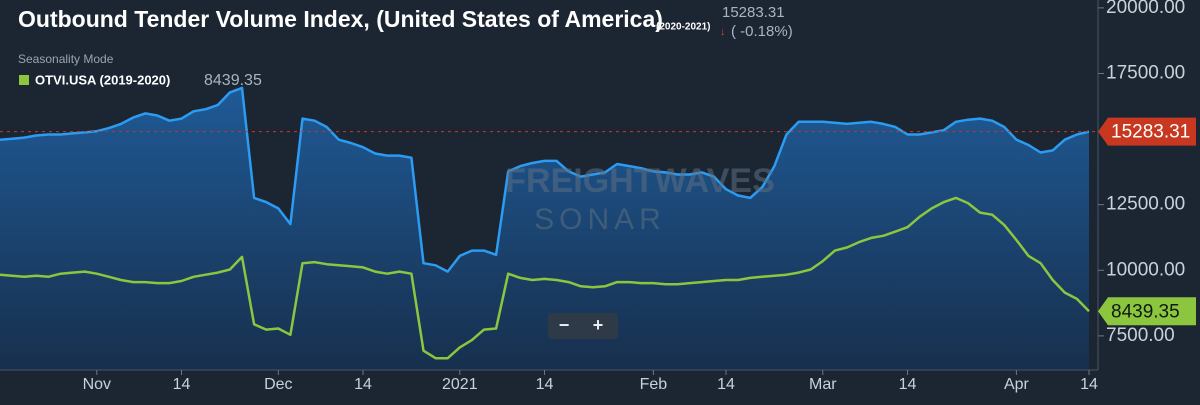 The image size is (1200, 405). Describe the element at coordinates (723, 32) in the screenshot. I see `down-arrow: ↓` at that location.